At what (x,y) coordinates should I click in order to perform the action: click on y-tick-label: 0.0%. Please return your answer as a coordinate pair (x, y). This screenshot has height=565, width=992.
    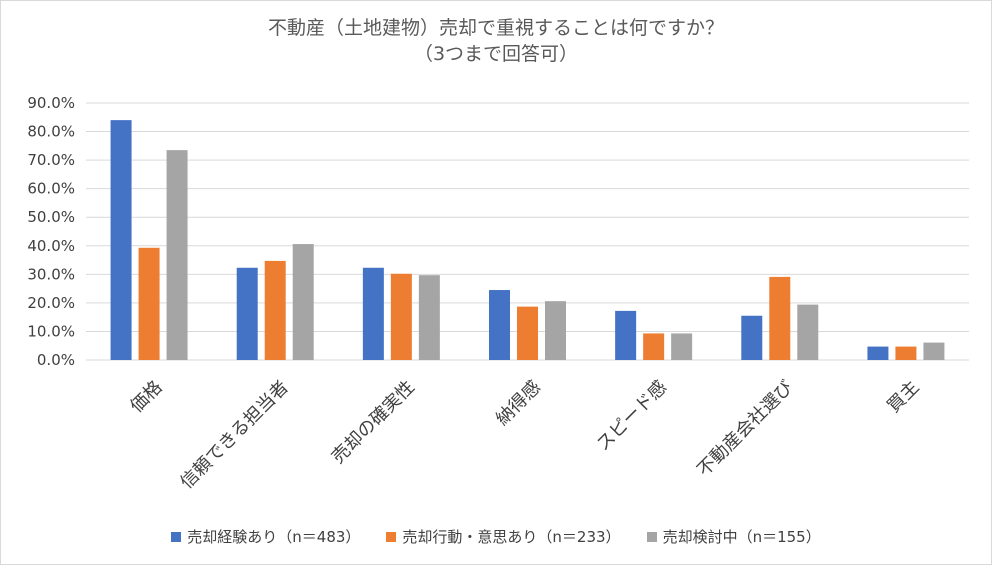
    Looking at the image, I should click on (56, 360).